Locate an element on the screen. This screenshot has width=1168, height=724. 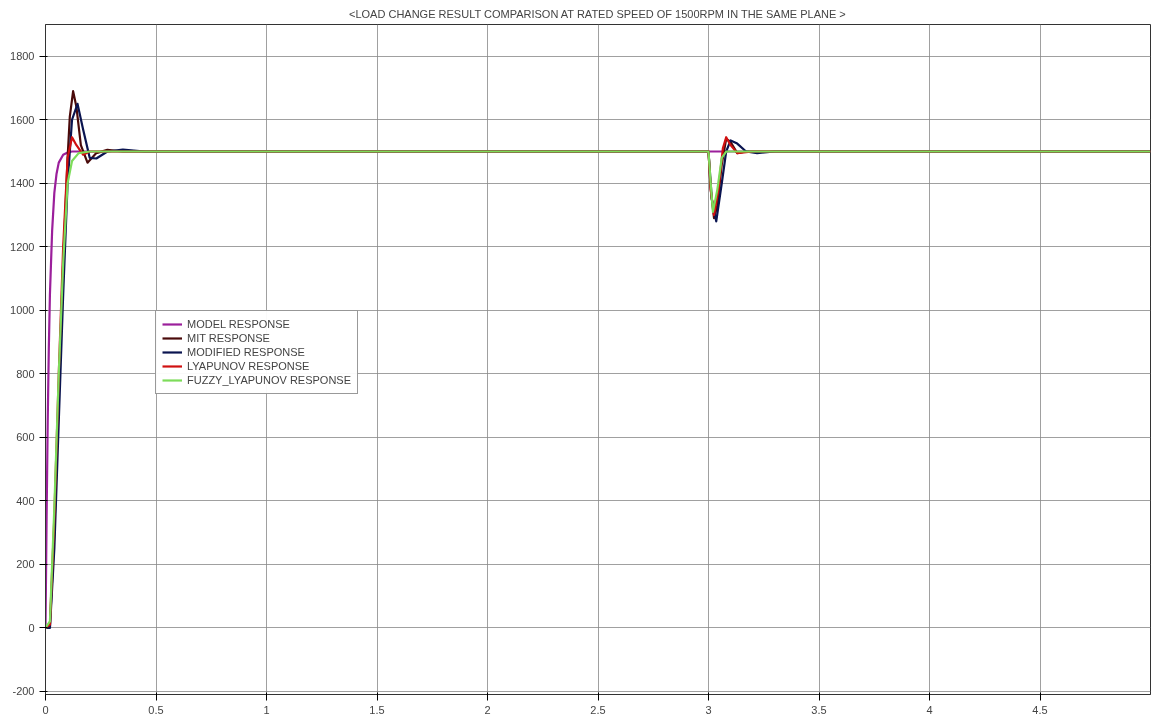
x-tick-label: 3.5 is located at coordinates (819, 709).